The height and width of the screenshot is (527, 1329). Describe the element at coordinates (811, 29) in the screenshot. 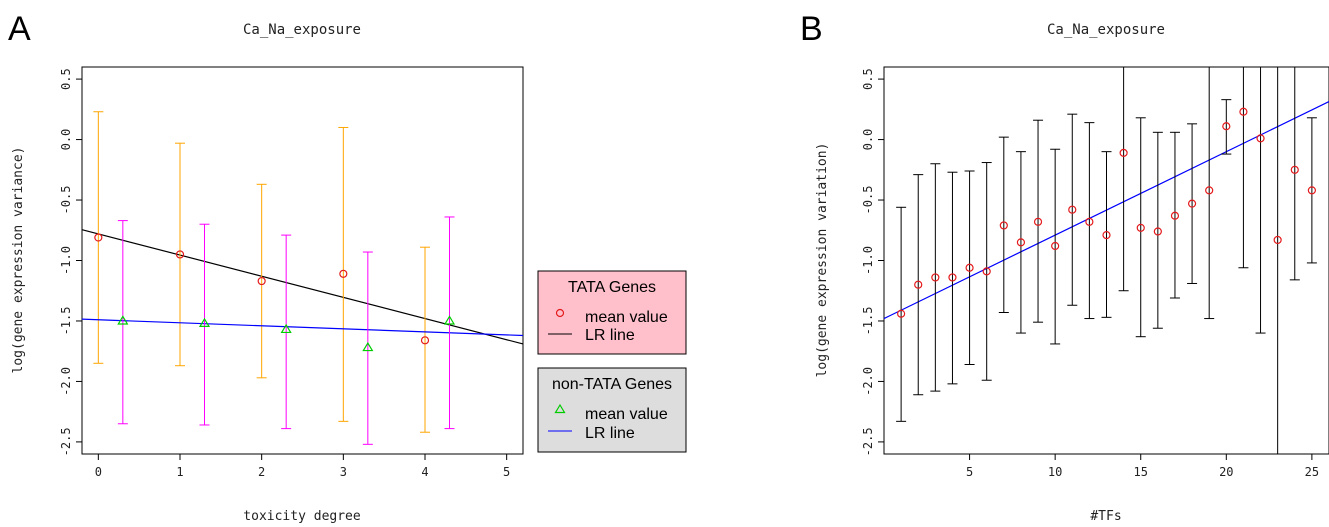

I see `panel-b-letter: B` at that location.